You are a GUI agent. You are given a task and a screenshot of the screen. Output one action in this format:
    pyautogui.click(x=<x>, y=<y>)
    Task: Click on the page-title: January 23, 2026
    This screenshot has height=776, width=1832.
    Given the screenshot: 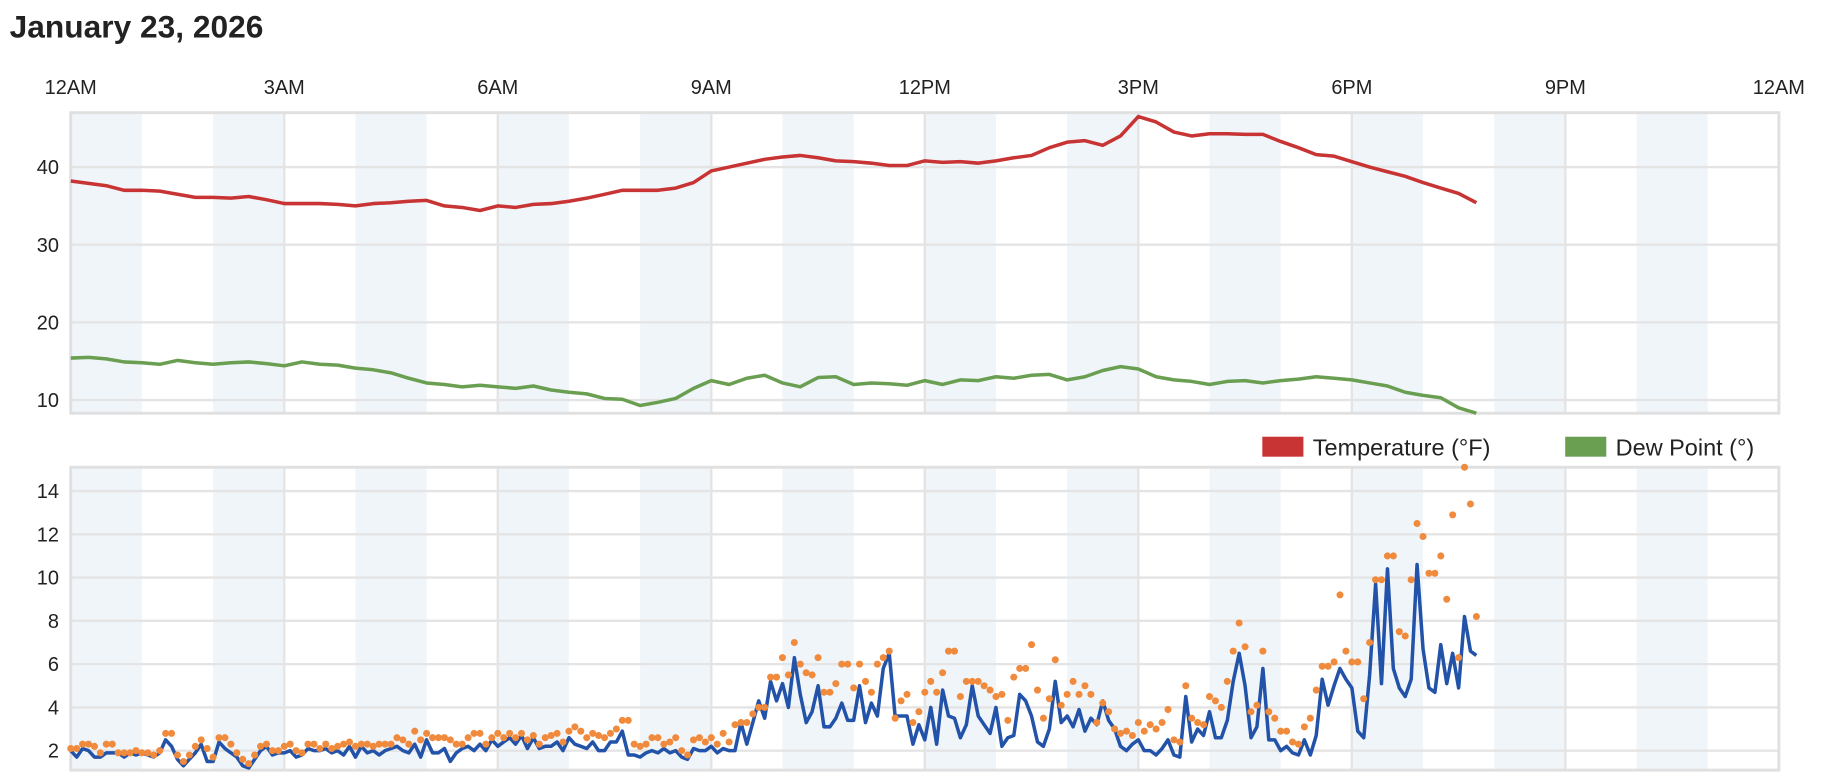 What is the action you would take?
    pyautogui.click(x=137, y=27)
    